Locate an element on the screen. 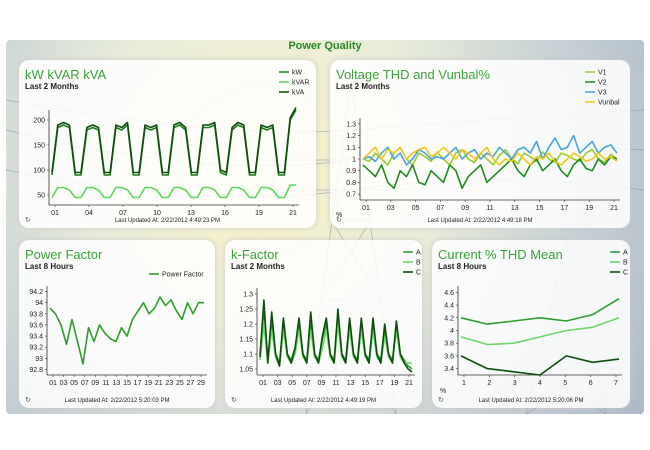 The height and width of the screenshot is (450, 650). y-tick-label: 50 is located at coordinates (41, 196).